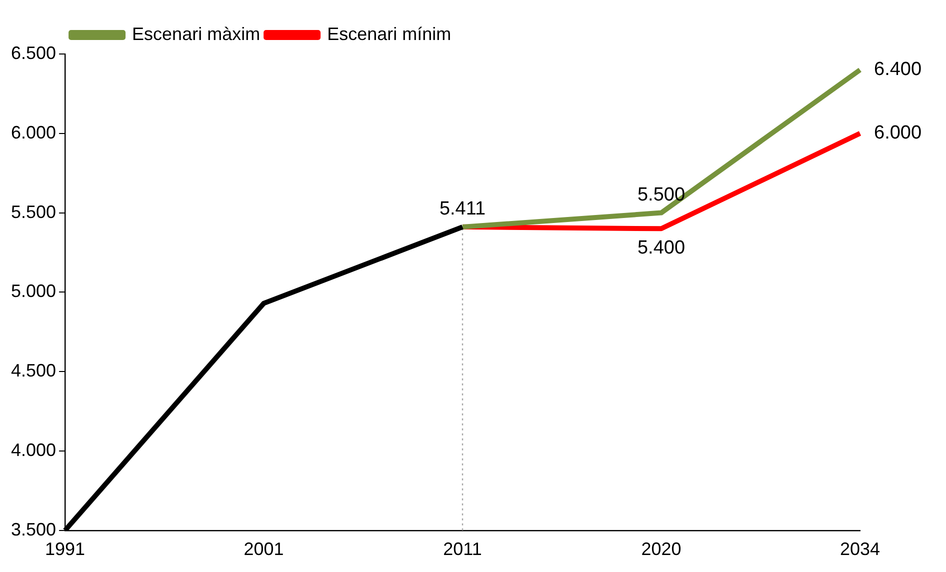 This screenshot has width=946, height=572. What do you see at coordinates (661, 549) in the screenshot?
I see `x-tick-label: 2020` at bounding box center [661, 549].